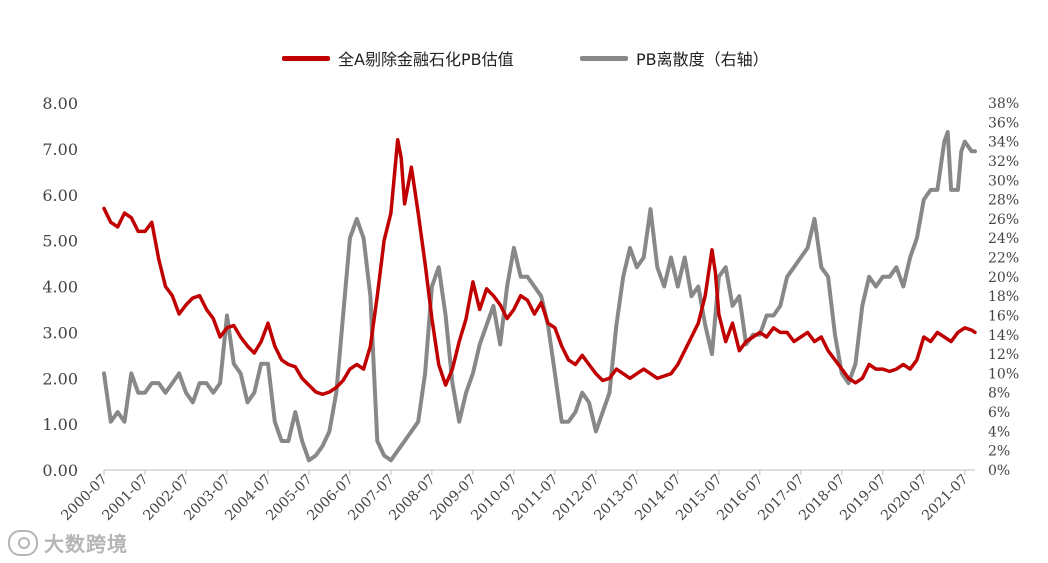  I want to click on right-tick-label: 16%, so click(1003, 316).